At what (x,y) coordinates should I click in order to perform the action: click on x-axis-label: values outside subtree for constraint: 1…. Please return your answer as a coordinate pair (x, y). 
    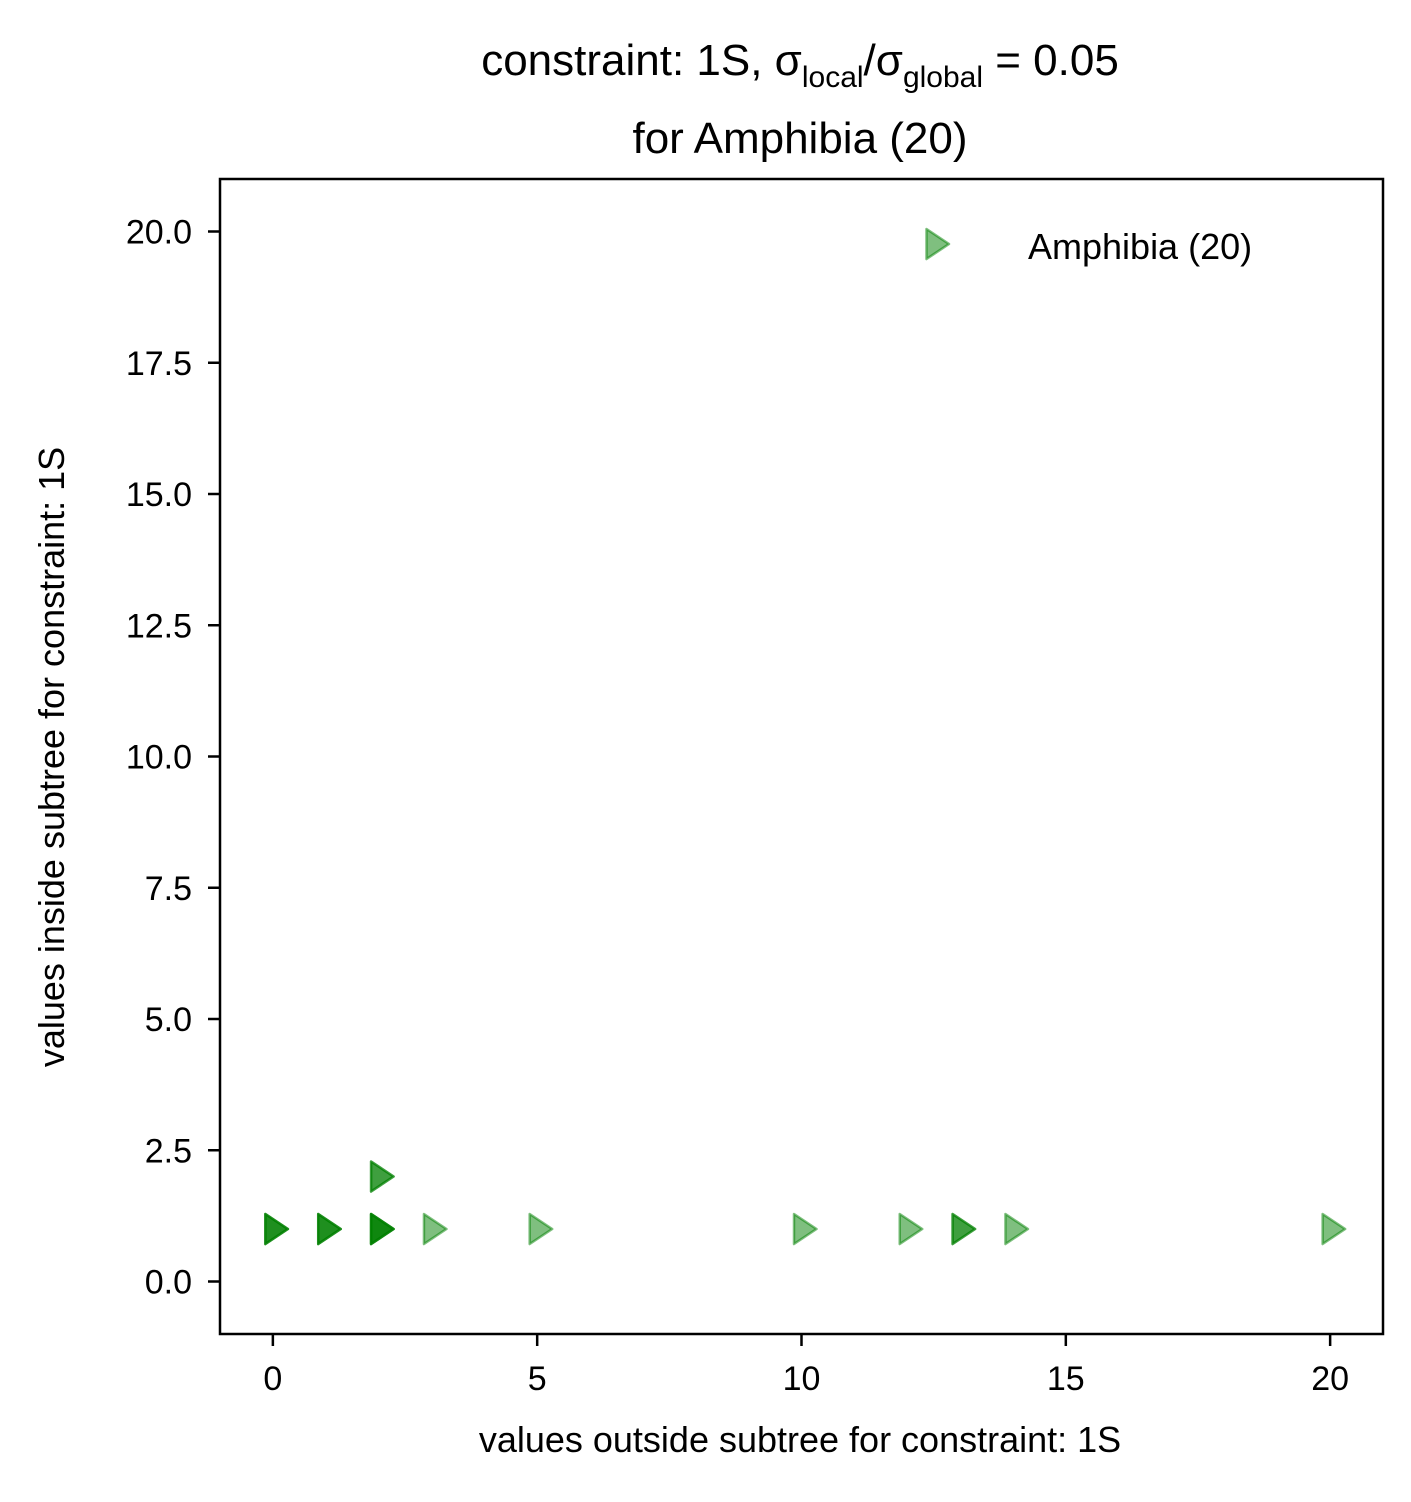
    Looking at the image, I should click on (800, 1439).